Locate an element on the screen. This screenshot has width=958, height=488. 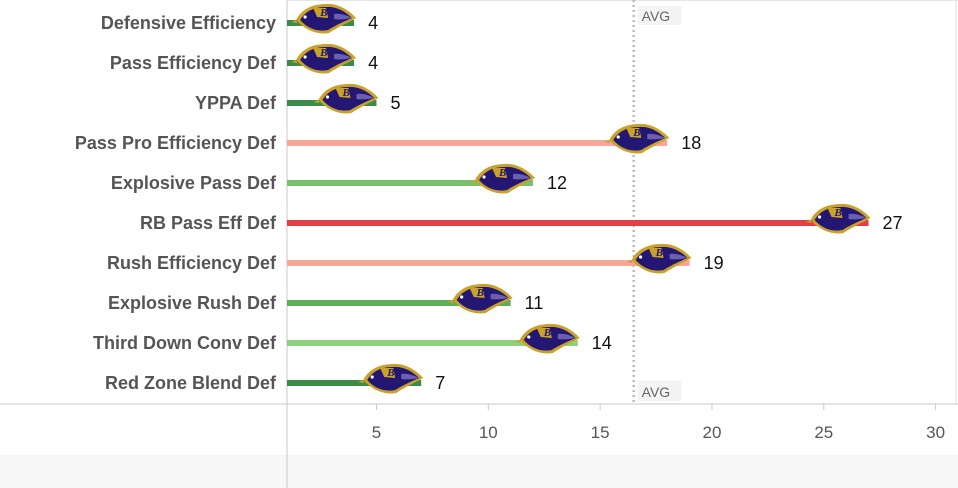
footer-band is located at coordinates (479, 471).